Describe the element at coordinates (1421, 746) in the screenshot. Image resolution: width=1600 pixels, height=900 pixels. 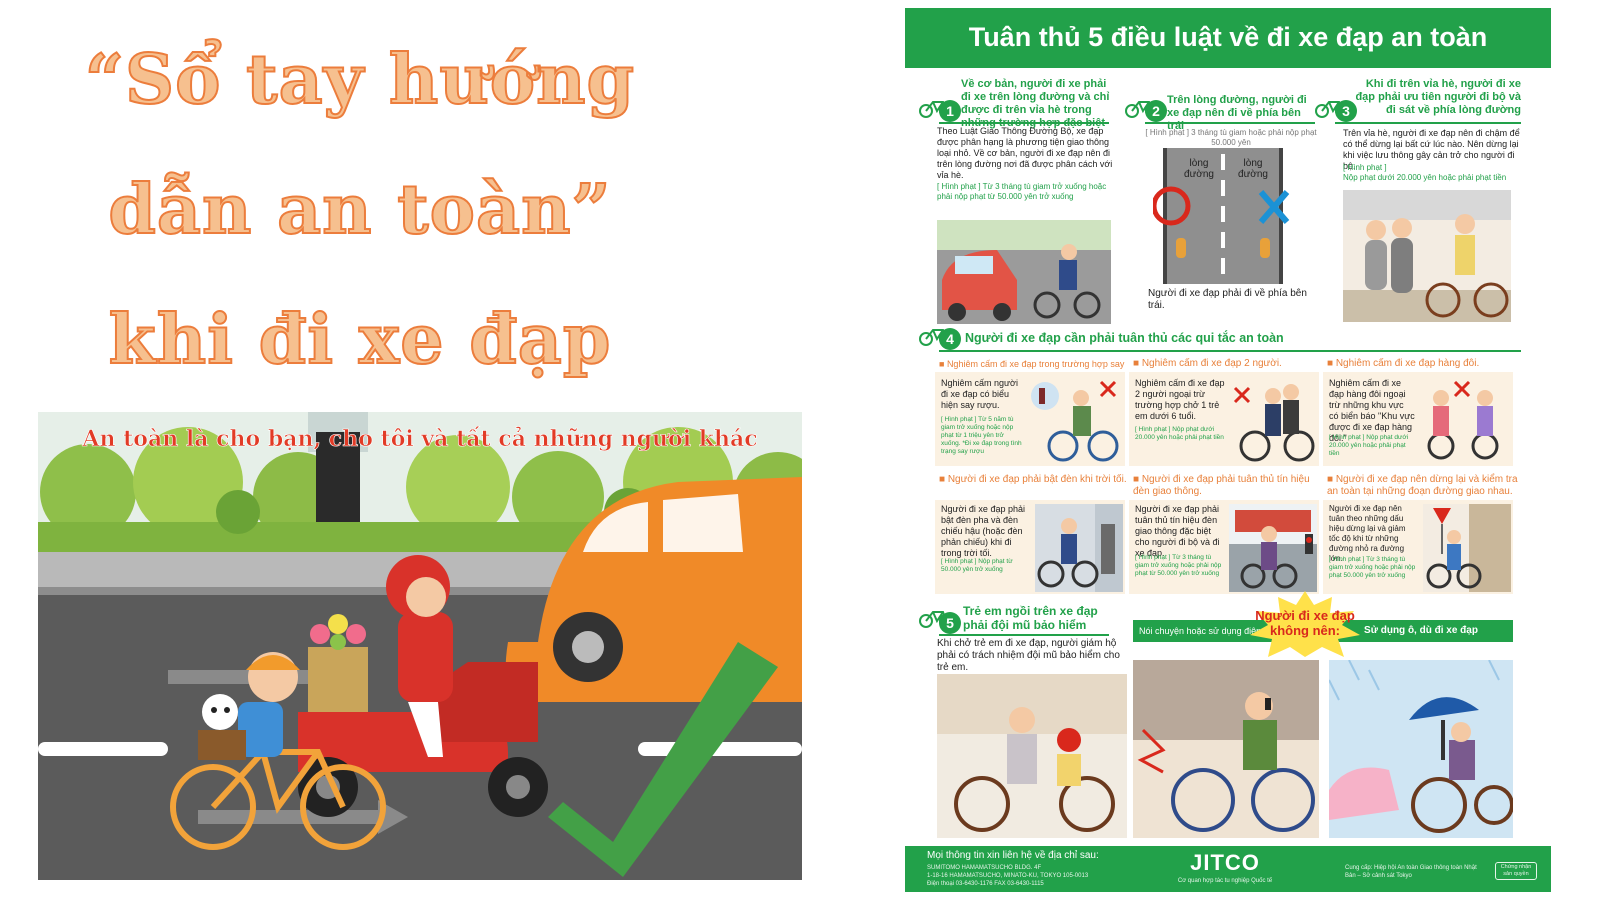
I see `umbrella-cyclist-illustration` at that location.